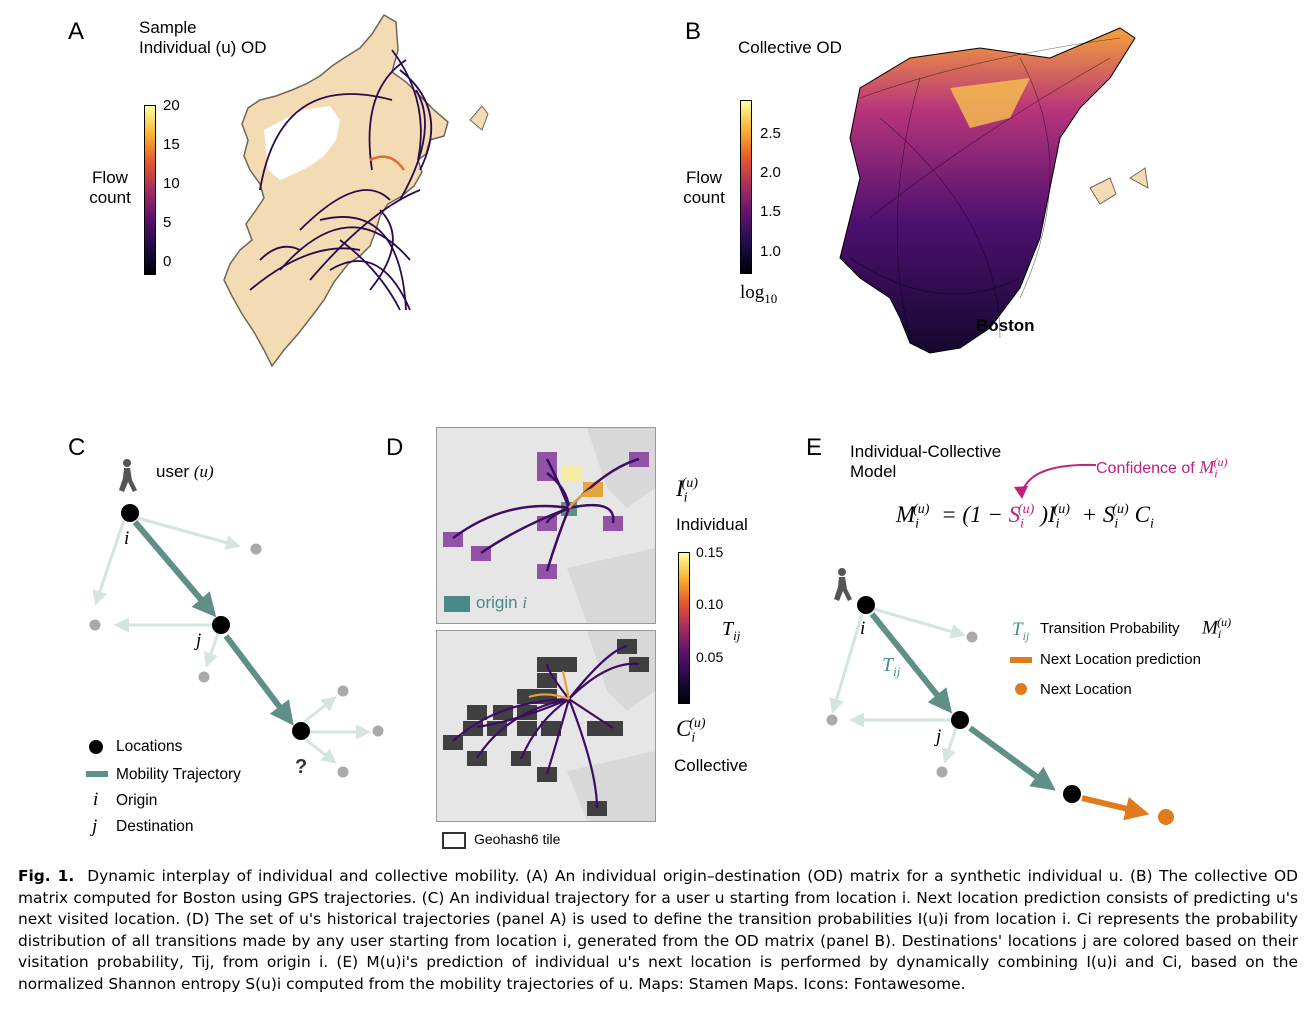  Describe the element at coordinates (236, 618) in the screenshot. I see `panel-c-graph` at that location.